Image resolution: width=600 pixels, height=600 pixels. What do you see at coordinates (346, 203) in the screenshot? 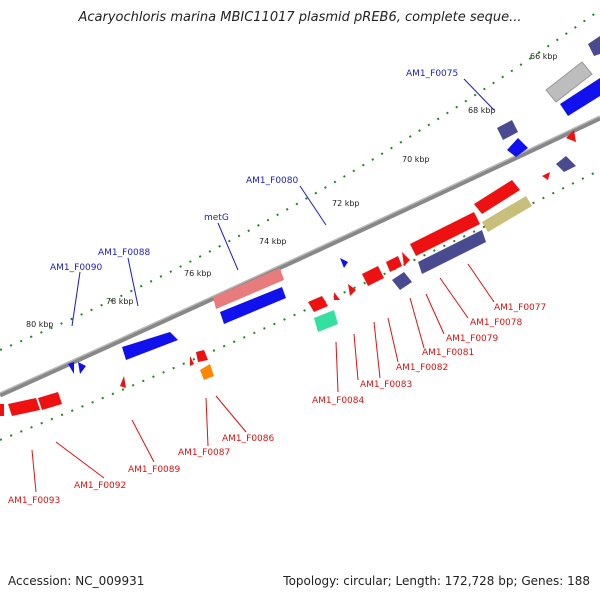
I see `kbp-label: 72 kbp` at bounding box center [346, 203].